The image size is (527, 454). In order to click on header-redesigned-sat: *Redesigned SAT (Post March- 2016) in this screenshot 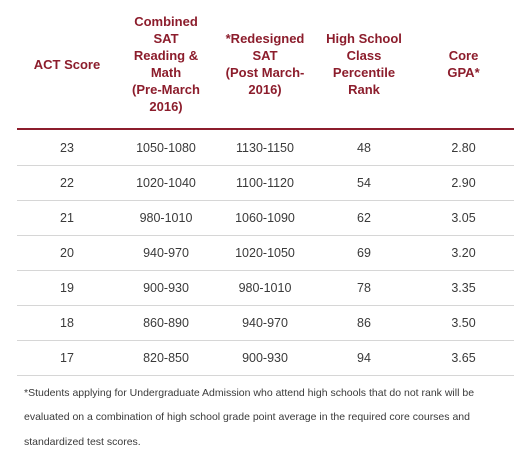, I will do `click(265, 64)`.